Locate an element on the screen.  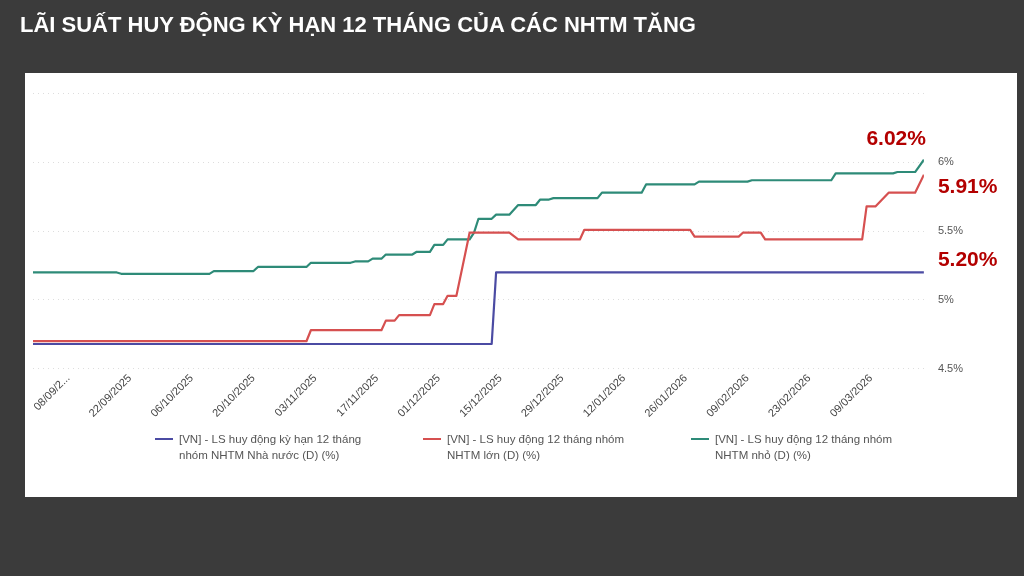
y-tick-label: 5.5% is located at coordinates (950, 230).